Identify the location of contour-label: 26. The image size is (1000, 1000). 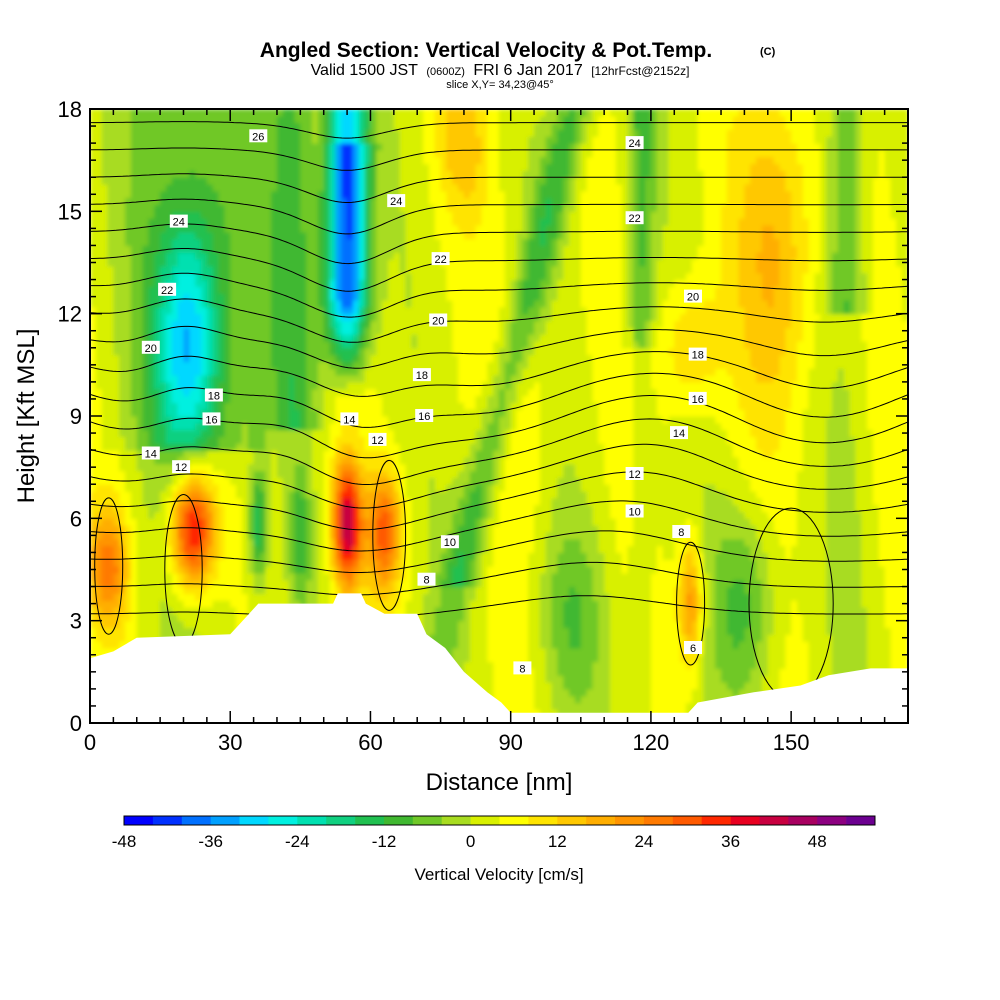
(258, 136).